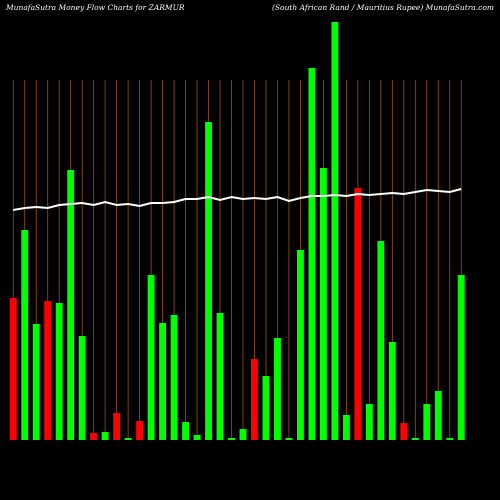 The image size is (500, 500). What do you see at coordinates (237, 199) in the screenshot?
I see `flow-line` at bounding box center [237, 199].